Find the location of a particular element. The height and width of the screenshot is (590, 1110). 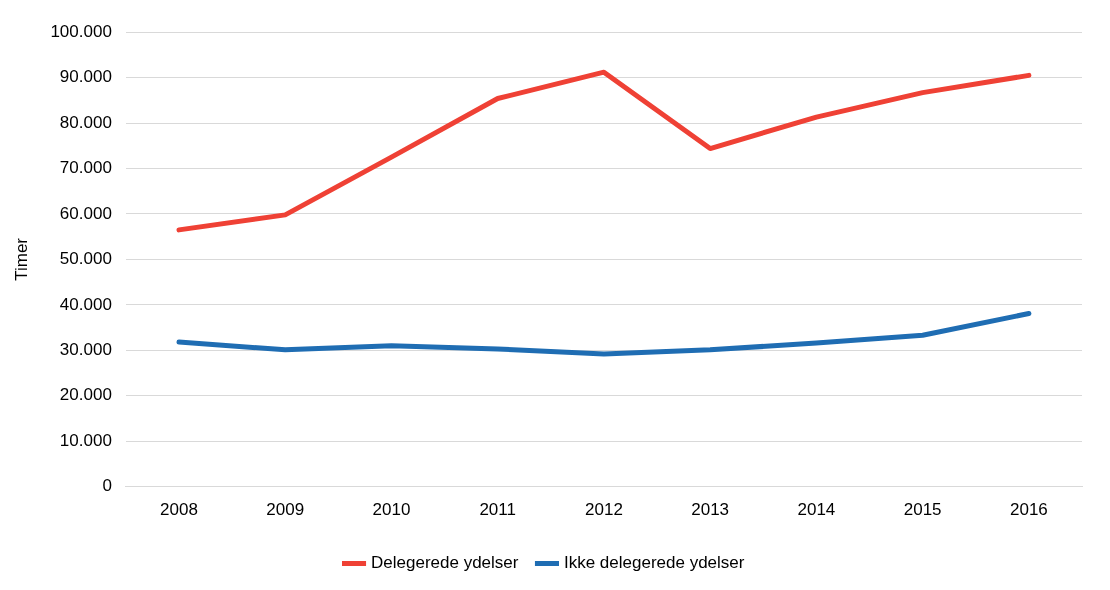

x-tick-label: 2015 is located at coordinates (922, 510).